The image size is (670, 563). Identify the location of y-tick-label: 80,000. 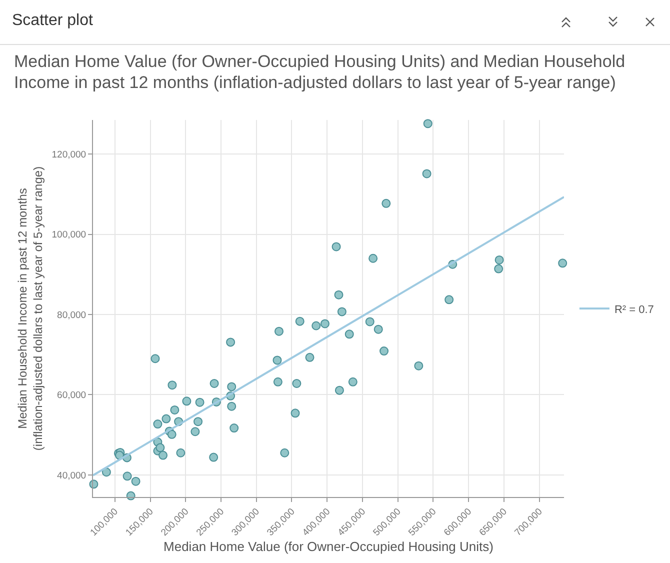
(71, 315).